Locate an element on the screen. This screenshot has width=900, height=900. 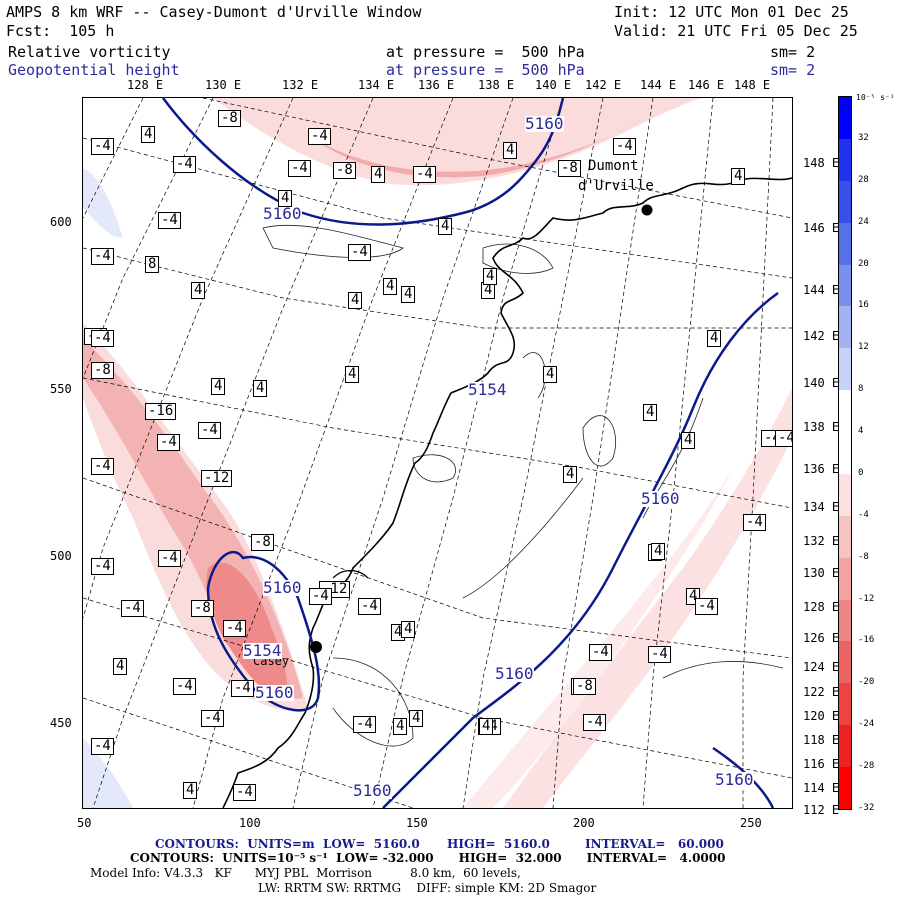
height-contour-5160-top is located at coordinates (363, 162).